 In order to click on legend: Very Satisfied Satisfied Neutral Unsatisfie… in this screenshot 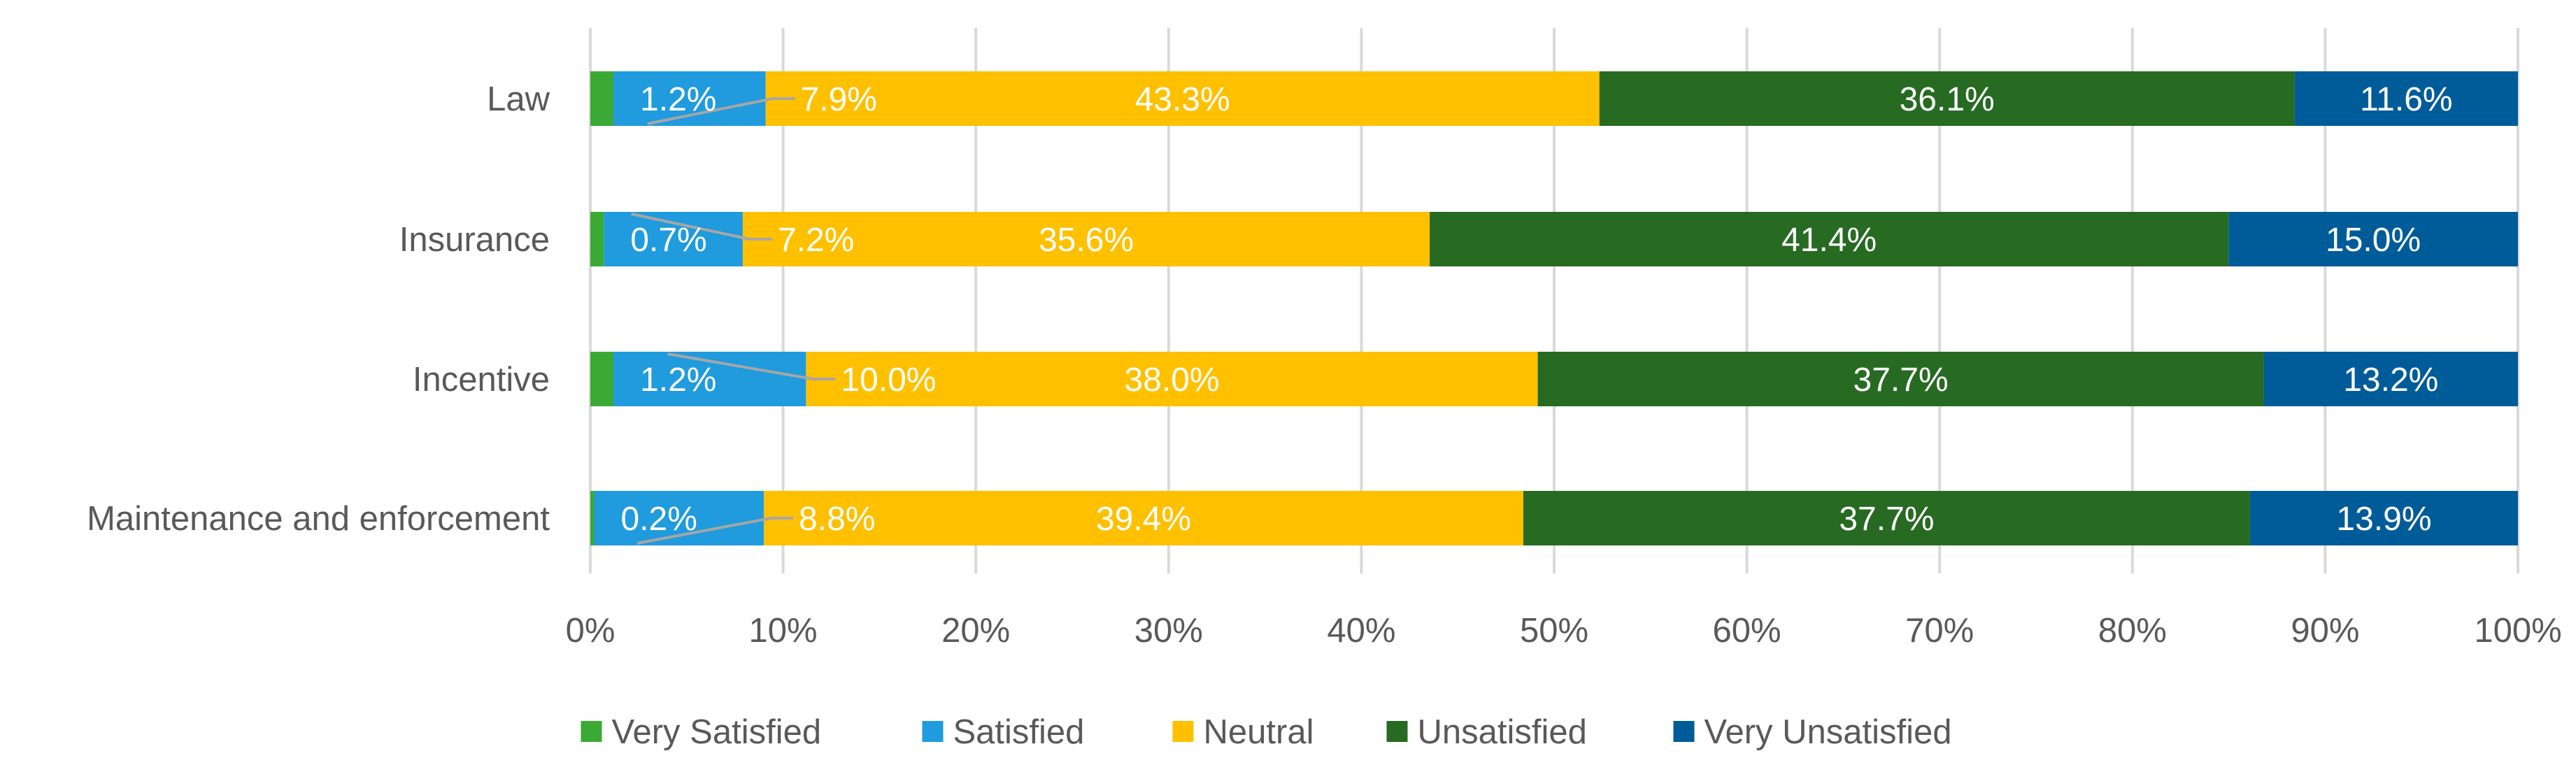, I will do `click(1266, 732)`.